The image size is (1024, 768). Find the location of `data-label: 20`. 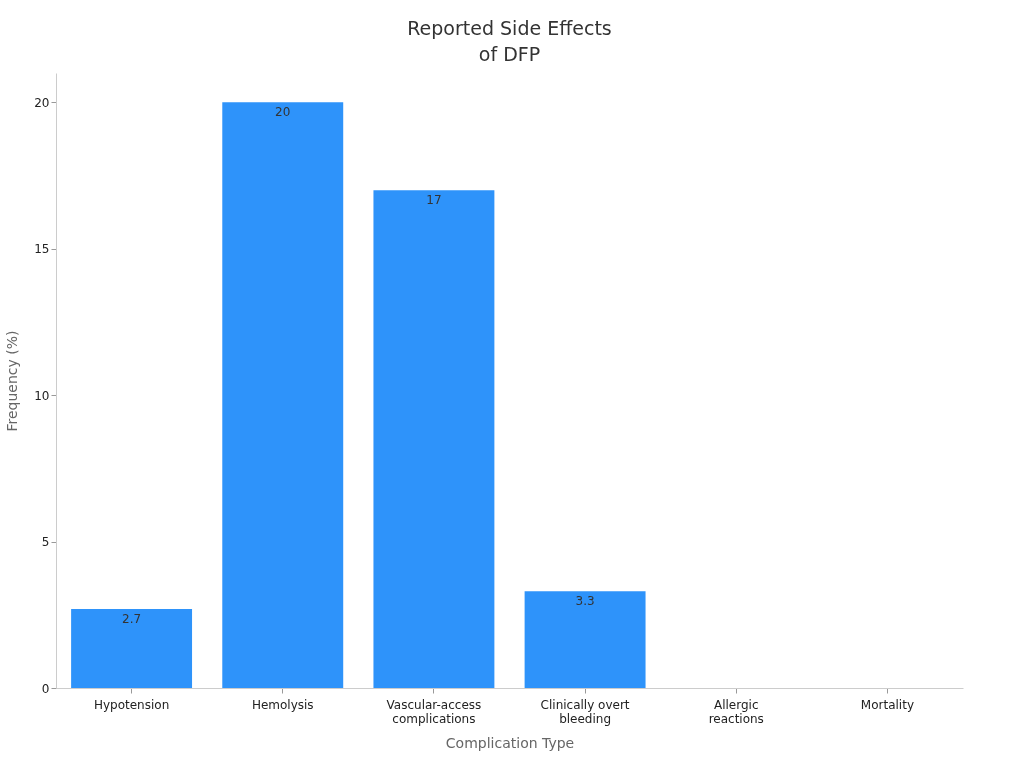

data-label: 20 is located at coordinates (283, 112).